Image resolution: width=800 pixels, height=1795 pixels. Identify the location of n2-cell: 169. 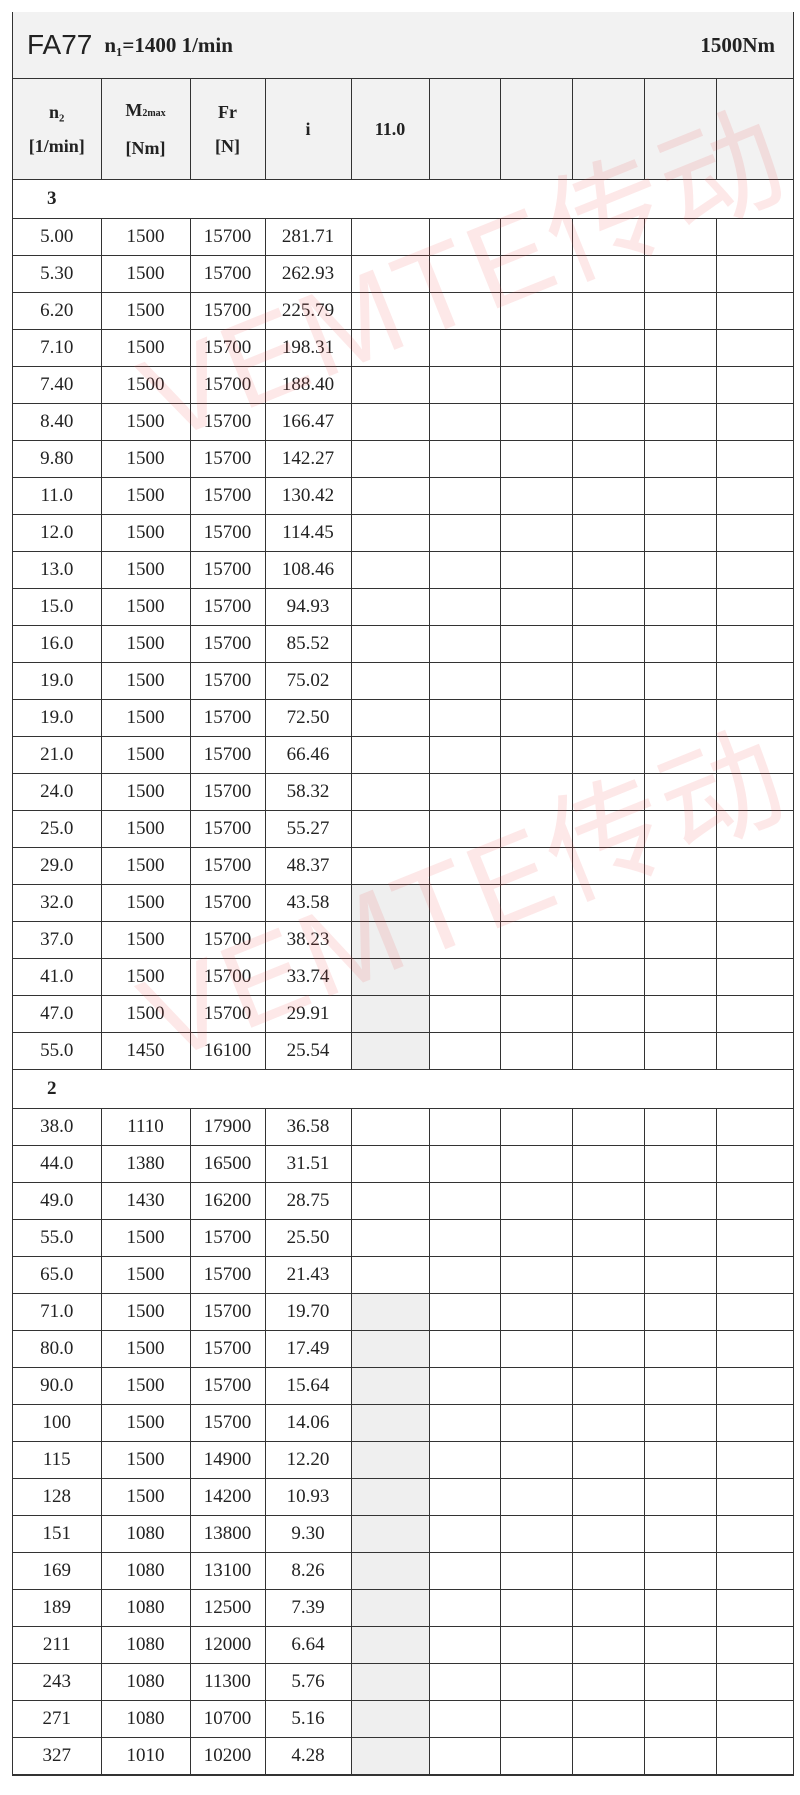
(57, 1571).